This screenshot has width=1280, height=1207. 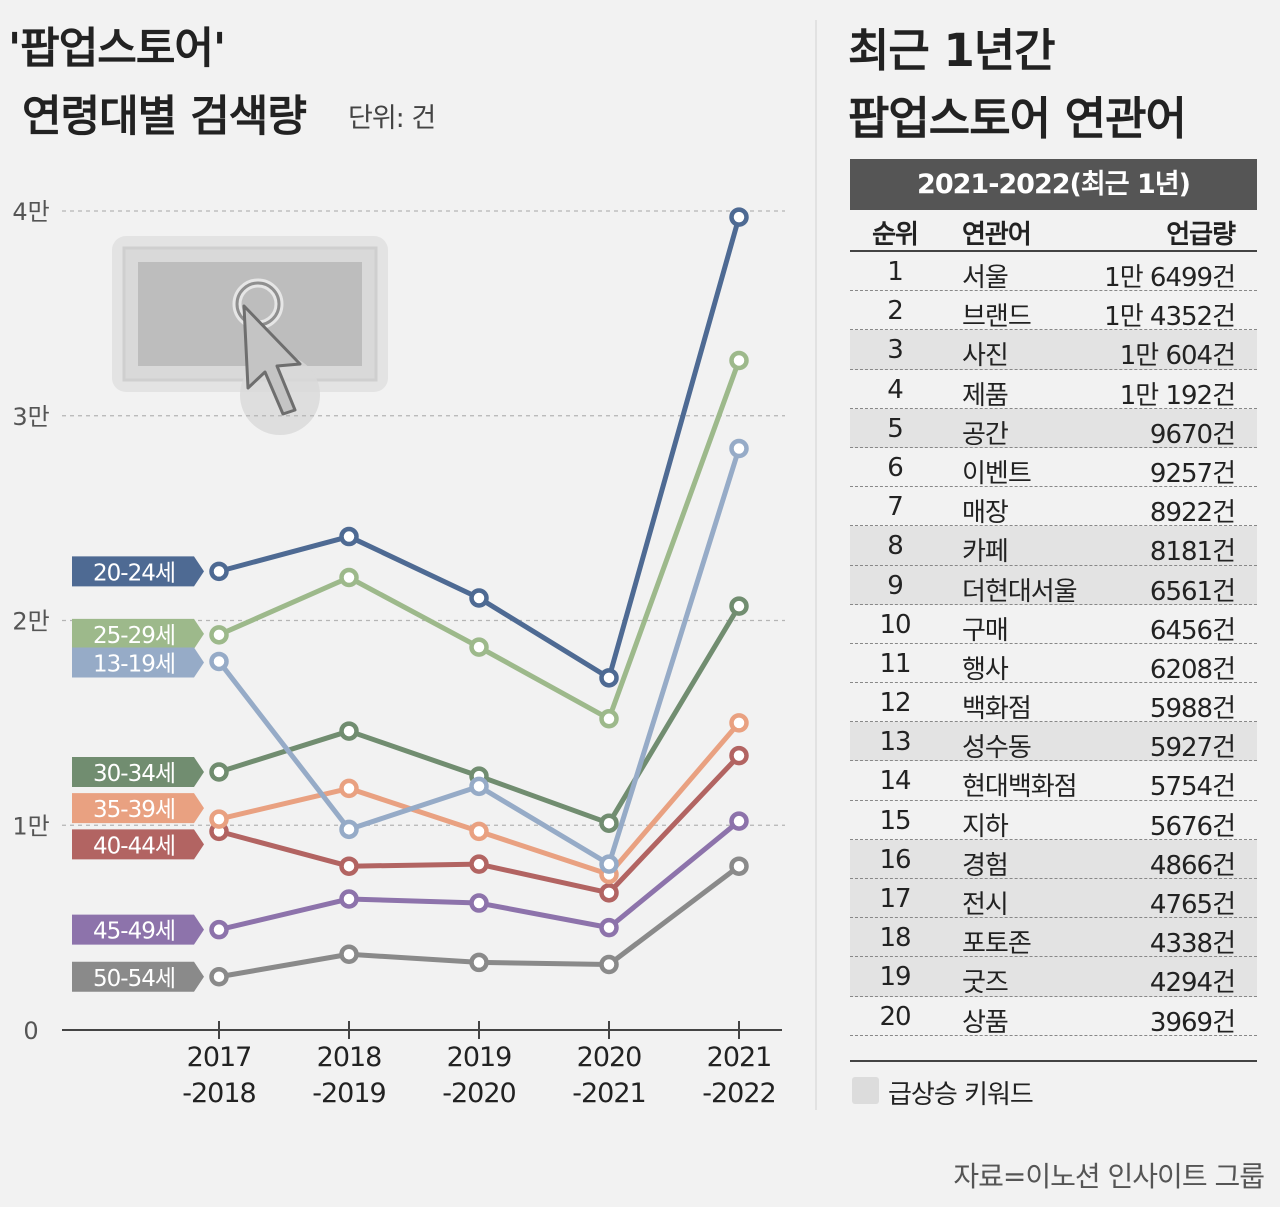 I want to click on series-tag-40-44세, so click(x=138, y=844).